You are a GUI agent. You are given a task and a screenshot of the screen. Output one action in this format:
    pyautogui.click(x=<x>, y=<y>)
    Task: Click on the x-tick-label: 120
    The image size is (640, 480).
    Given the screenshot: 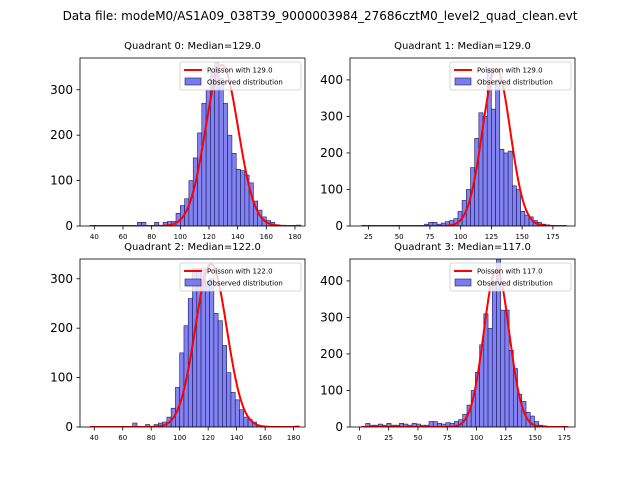 What is the action you would take?
    pyautogui.click(x=208, y=237)
    